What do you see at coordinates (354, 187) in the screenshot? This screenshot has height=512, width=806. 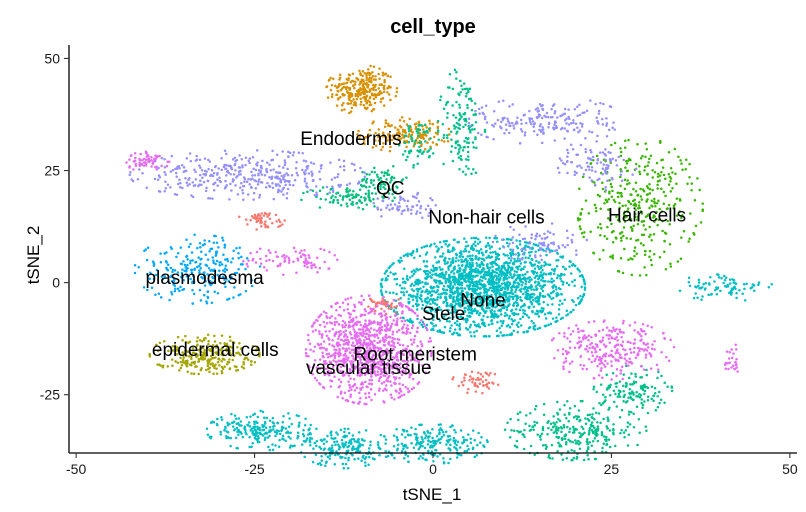 I see `series-qc` at bounding box center [354, 187].